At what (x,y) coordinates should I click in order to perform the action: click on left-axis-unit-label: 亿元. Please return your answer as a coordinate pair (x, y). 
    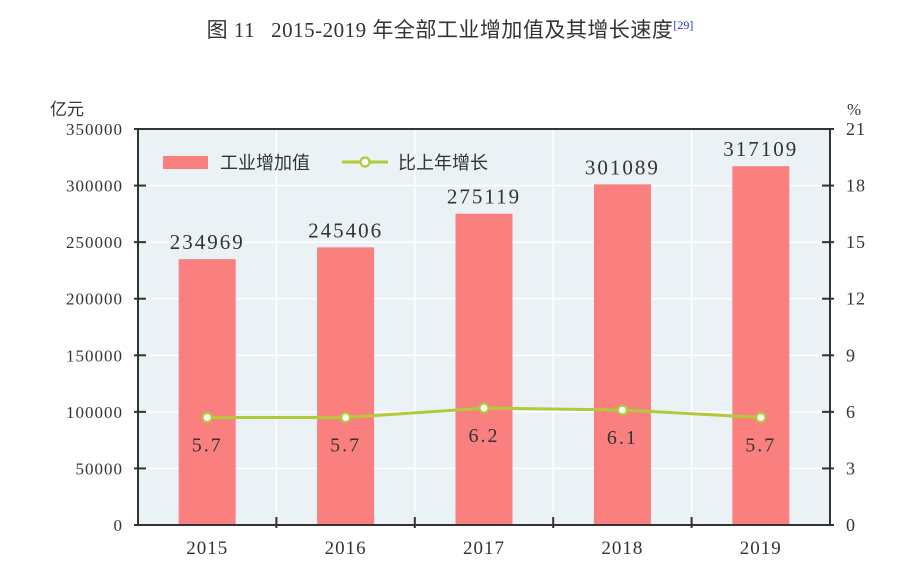
    Looking at the image, I should click on (67, 109).